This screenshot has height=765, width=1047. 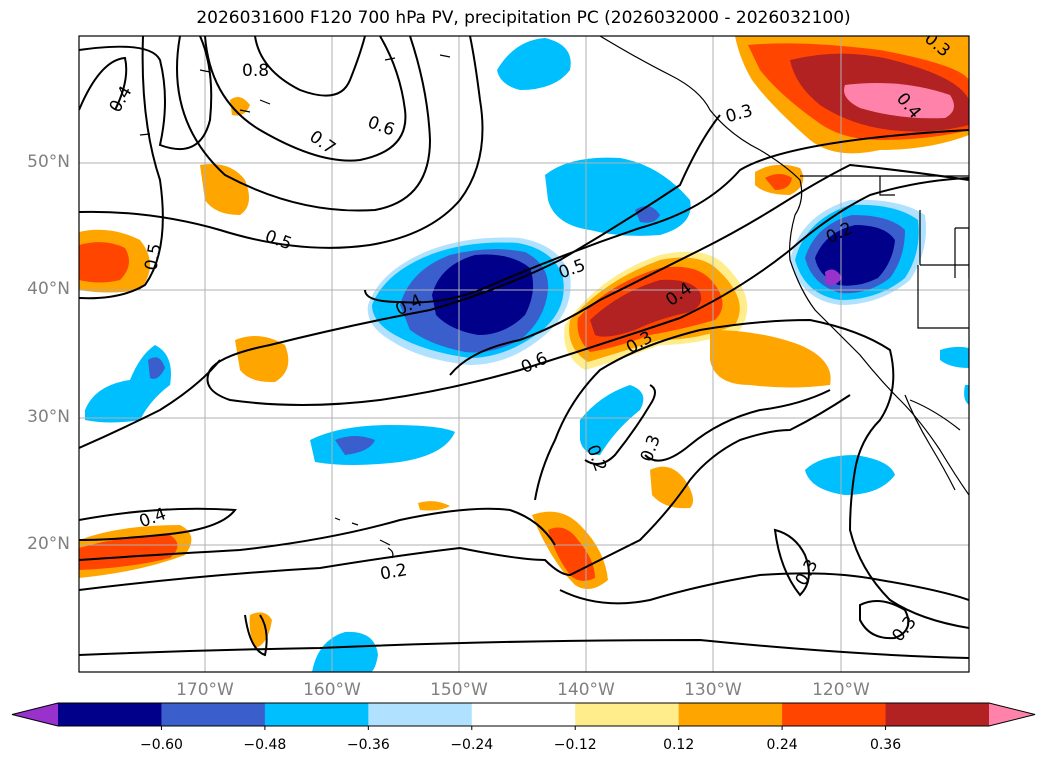 What do you see at coordinates (153, 257) in the screenshot?
I see `contour-label: 0.5` at bounding box center [153, 257].